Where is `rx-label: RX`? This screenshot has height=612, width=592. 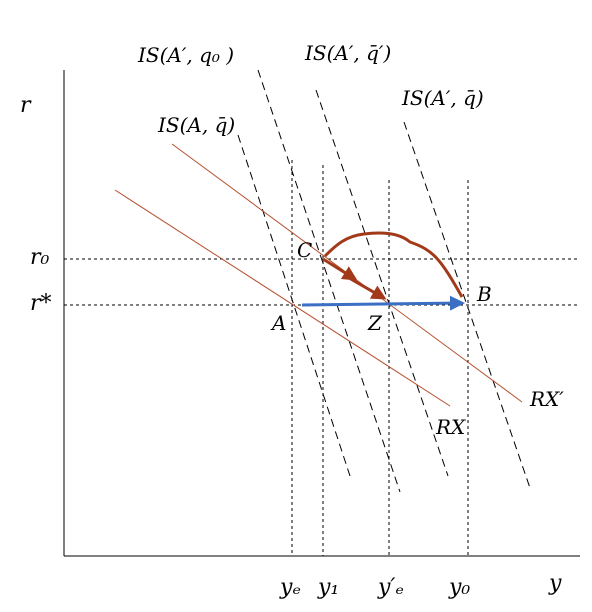 rx-label: RX is located at coordinates (450, 427).